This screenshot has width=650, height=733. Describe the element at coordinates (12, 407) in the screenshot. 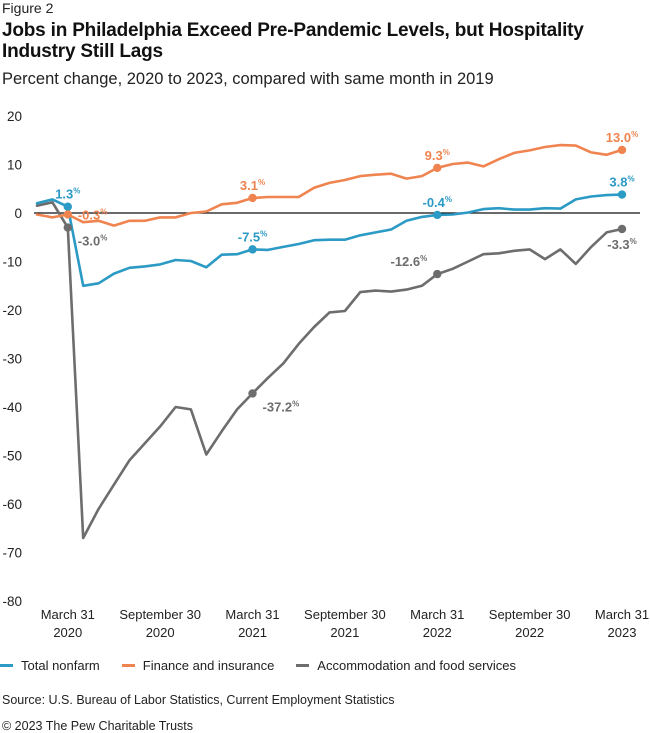

I see `y-tick-label: -40` at that location.